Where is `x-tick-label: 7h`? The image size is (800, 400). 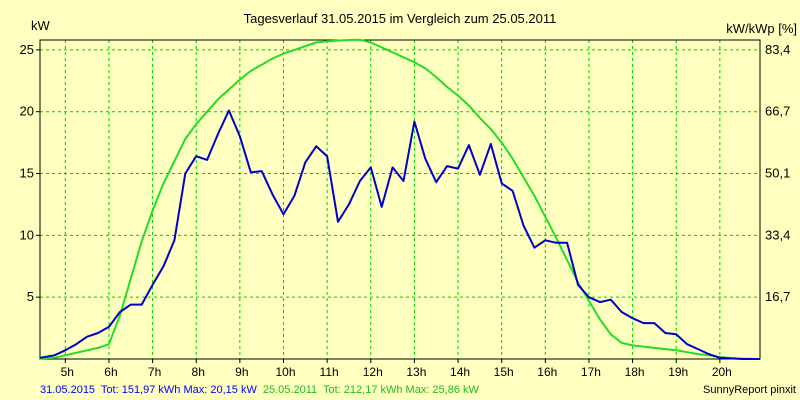
x-tick-label: 7h is located at coordinates (154, 372).